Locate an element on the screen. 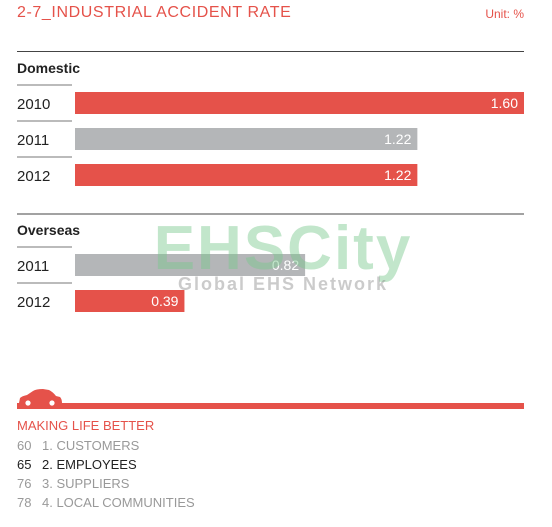  footer-item-suppliers: 76 3. SUPPLIERS is located at coordinates (106, 483).